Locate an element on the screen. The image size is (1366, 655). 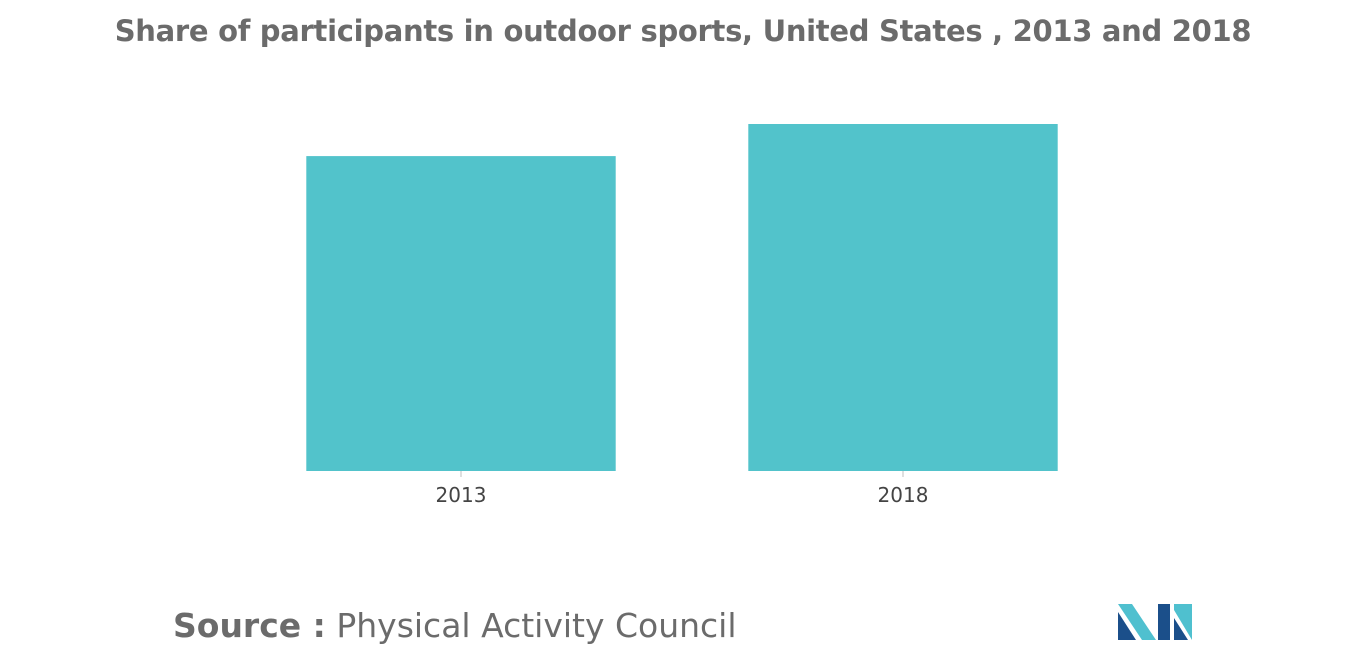
bar-2013 is located at coordinates (461, 313).